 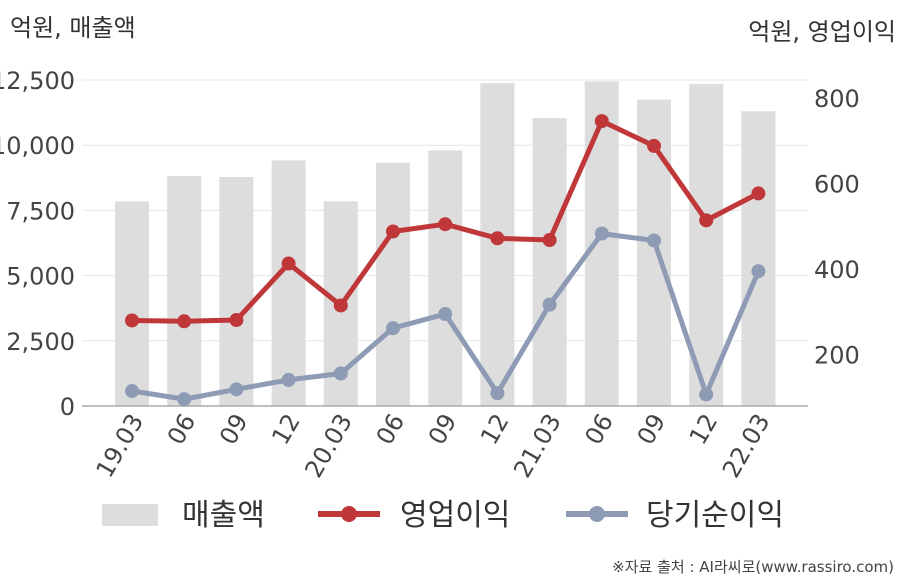 I want to click on right-tick-label: 200, so click(x=837, y=356).